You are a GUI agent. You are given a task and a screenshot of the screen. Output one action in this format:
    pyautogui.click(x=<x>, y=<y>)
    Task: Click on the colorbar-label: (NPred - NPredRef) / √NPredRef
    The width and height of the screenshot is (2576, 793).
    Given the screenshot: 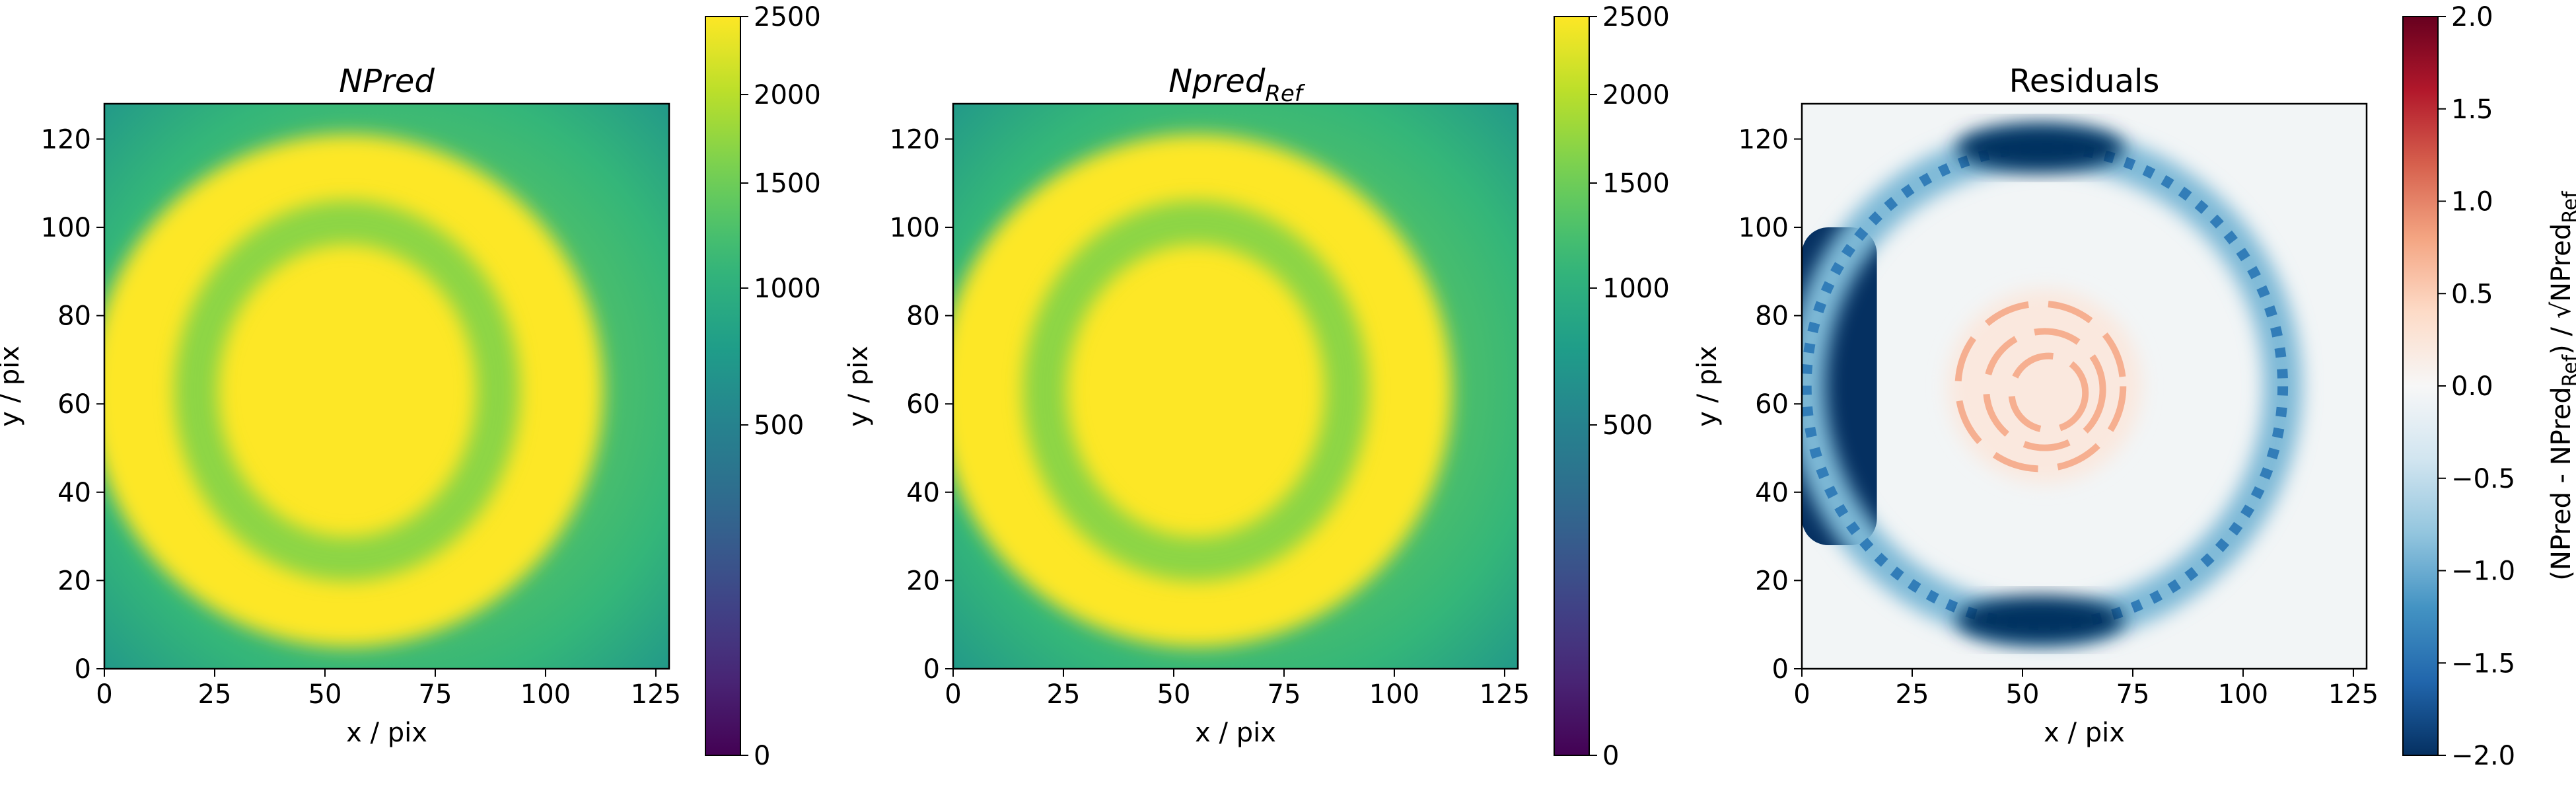 What is the action you would take?
    pyautogui.click(x=2561, y=385)
    